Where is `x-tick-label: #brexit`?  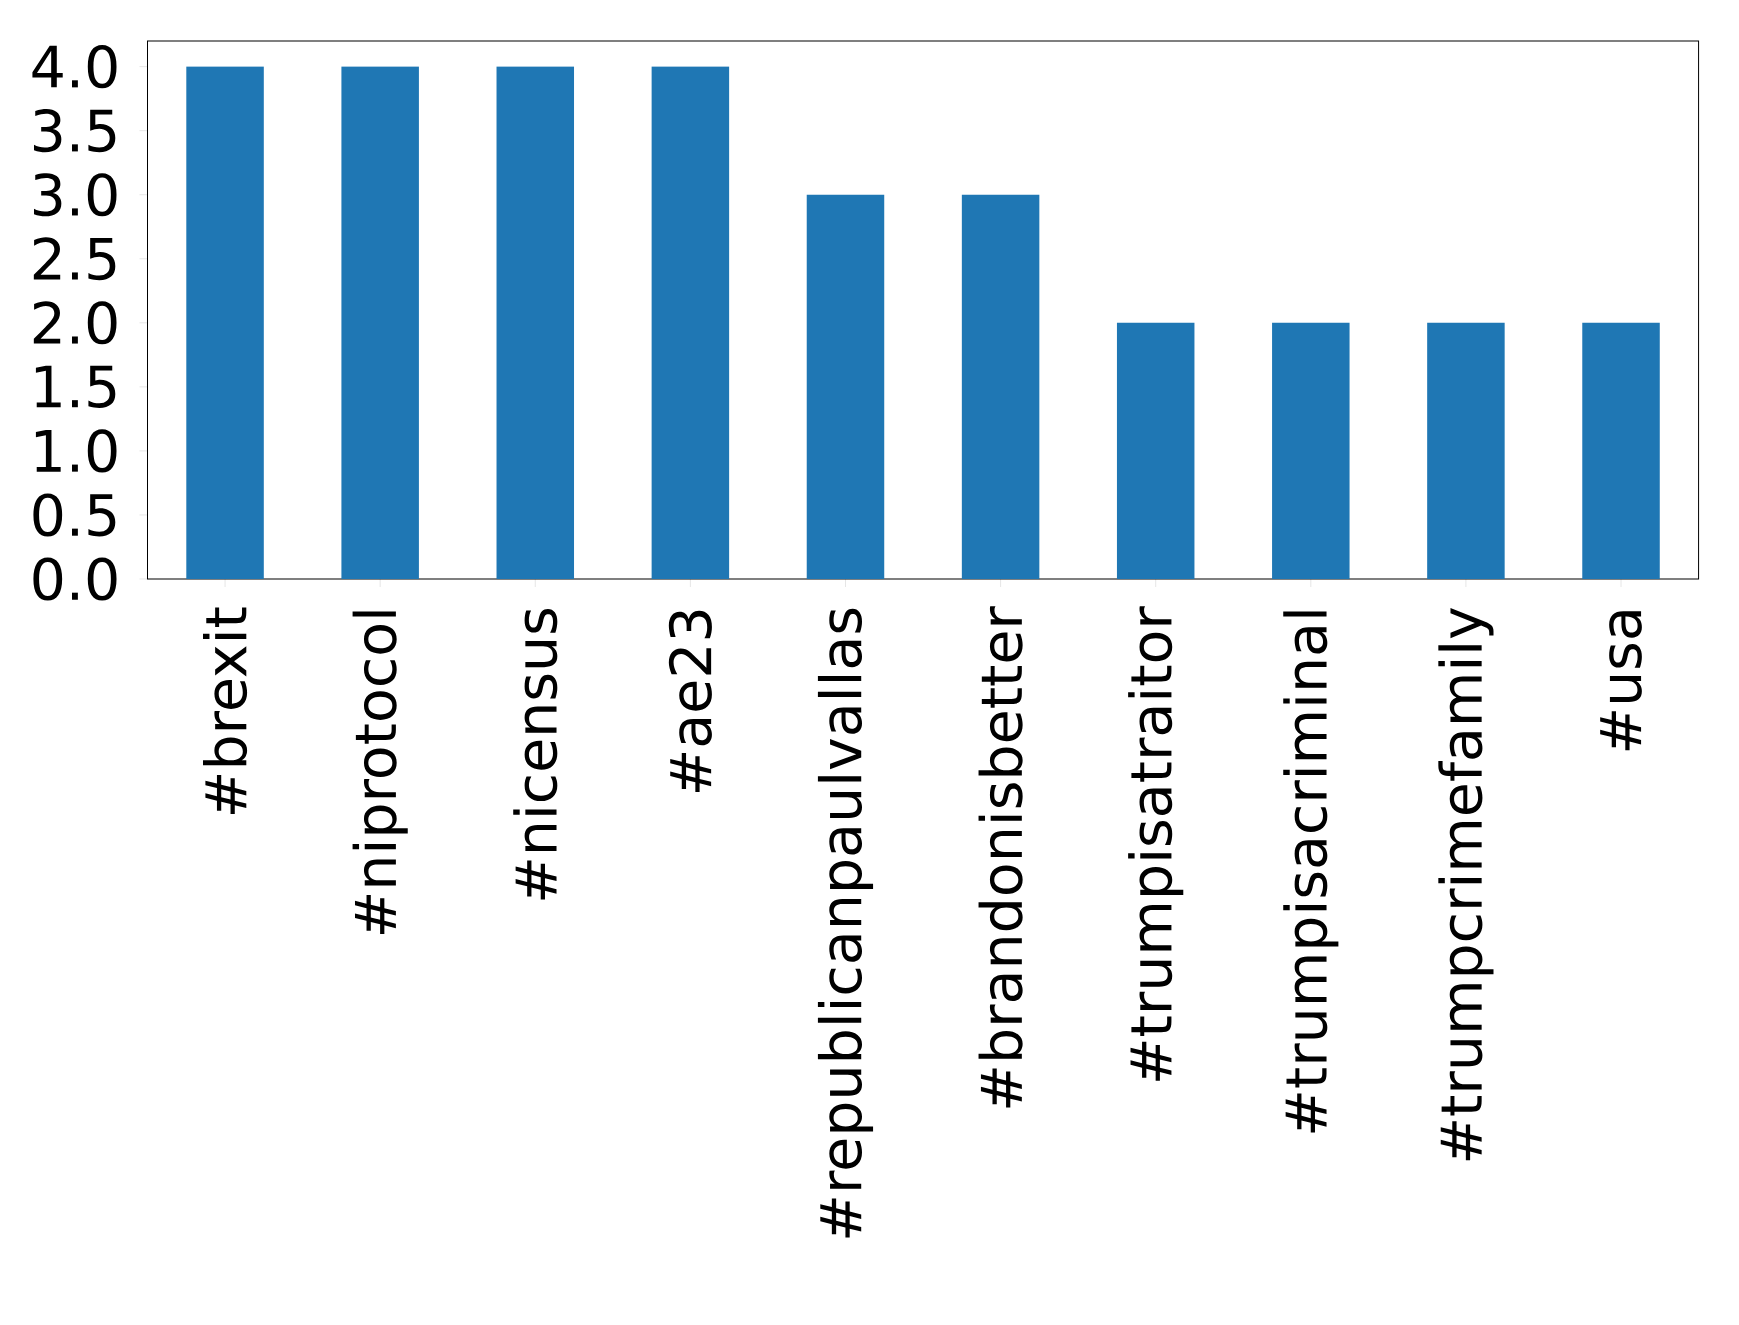 x-tick-label: #brexit is located at coordinates (225, 710).